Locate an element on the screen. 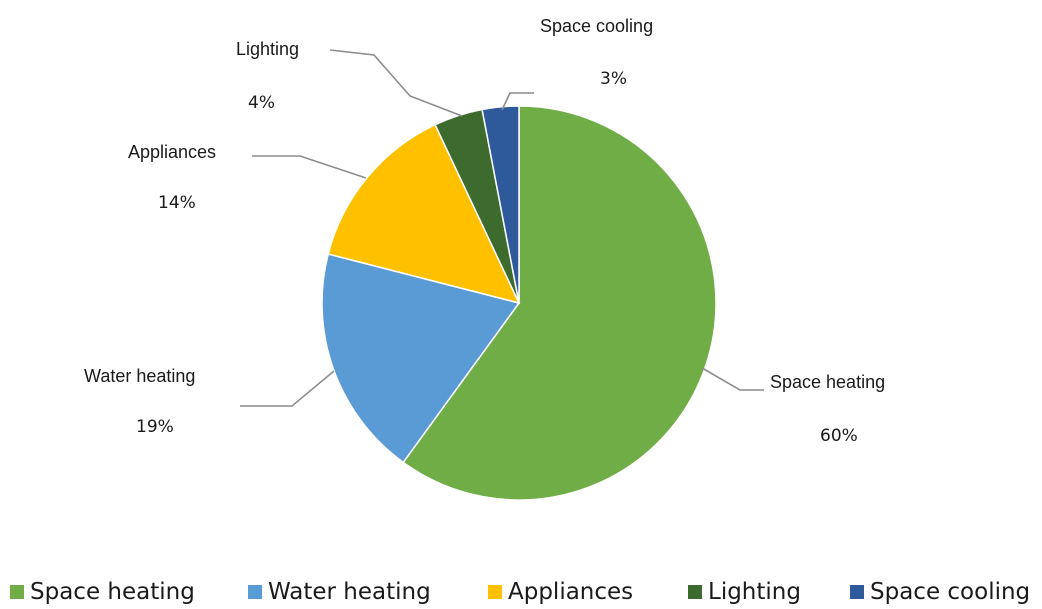 The width and height of the screenshot is (1042, 609). legend-item-space-heating: Space heating is located at coordinates (102, 592).